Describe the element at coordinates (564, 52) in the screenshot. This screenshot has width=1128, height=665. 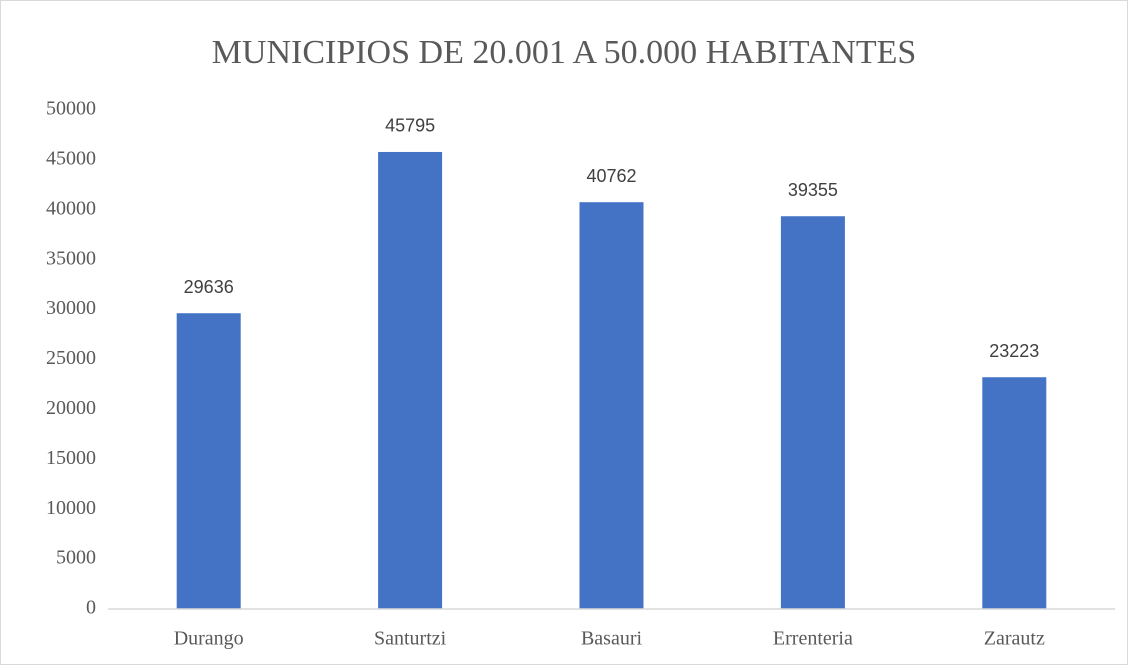
I see `chart-title: MUNICIPIOS DE 20.001 A 50.000 HABITANTES` at that location.